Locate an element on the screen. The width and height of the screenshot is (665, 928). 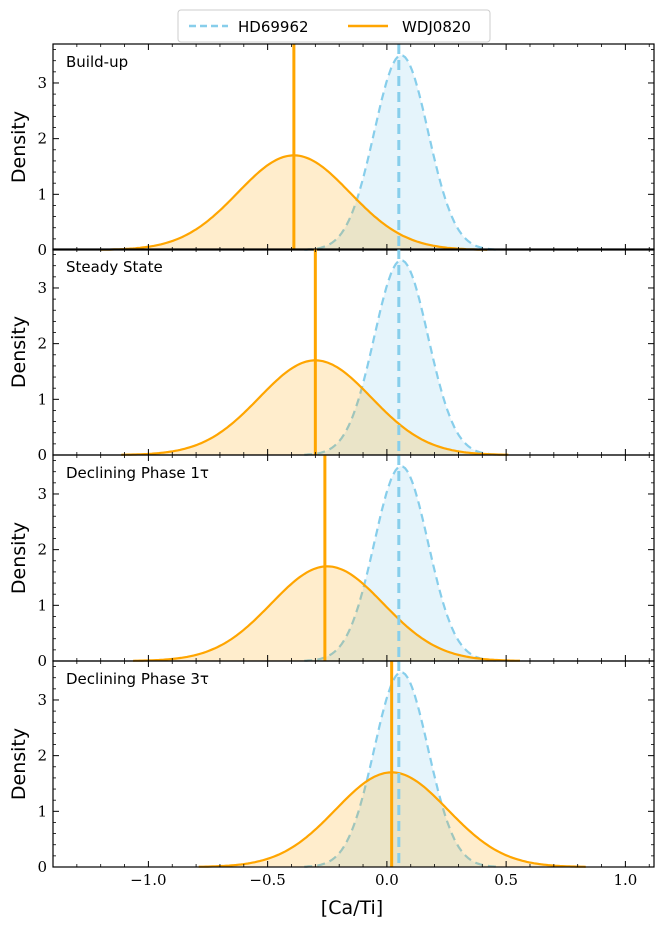
legend-label-hd69962: HD69962 is located at coordinates (273, 27).